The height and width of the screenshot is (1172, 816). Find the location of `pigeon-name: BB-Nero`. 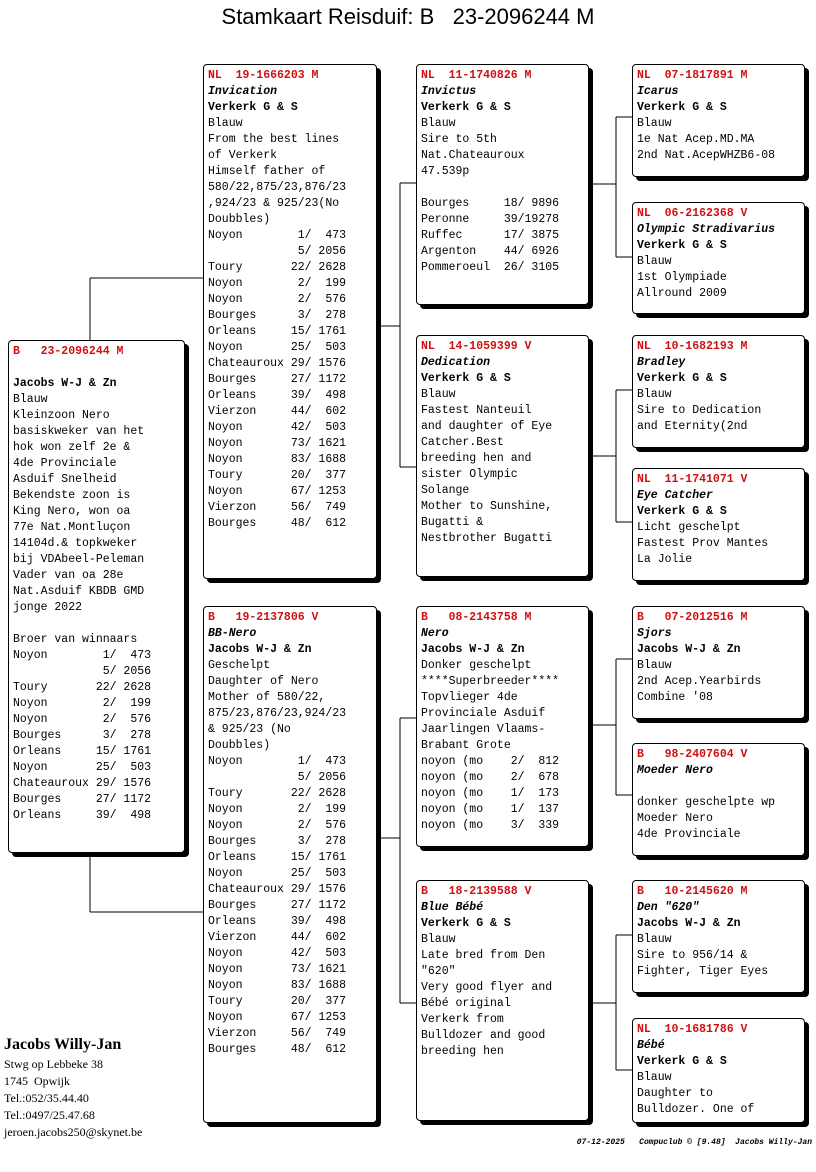

pigeon-name: BB-Nero is located at coordinates (232, 633).